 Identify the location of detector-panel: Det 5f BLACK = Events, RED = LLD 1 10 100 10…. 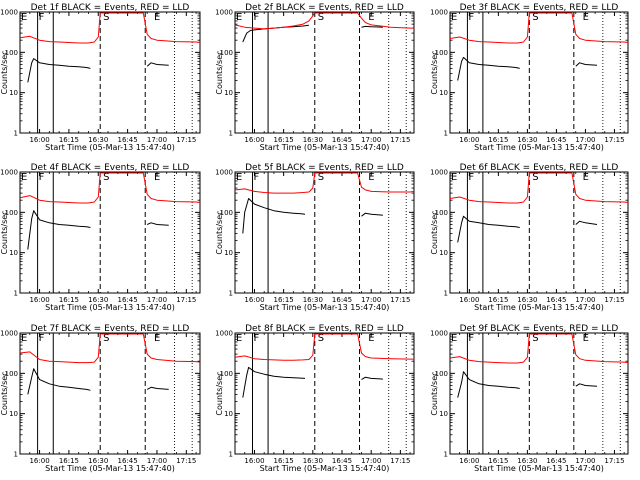
(315, 237).